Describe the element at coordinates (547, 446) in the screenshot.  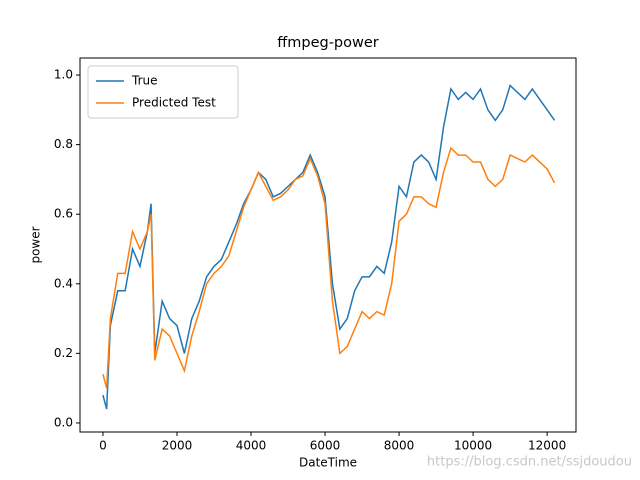
I see `x-tick-label: 12000` at that location.